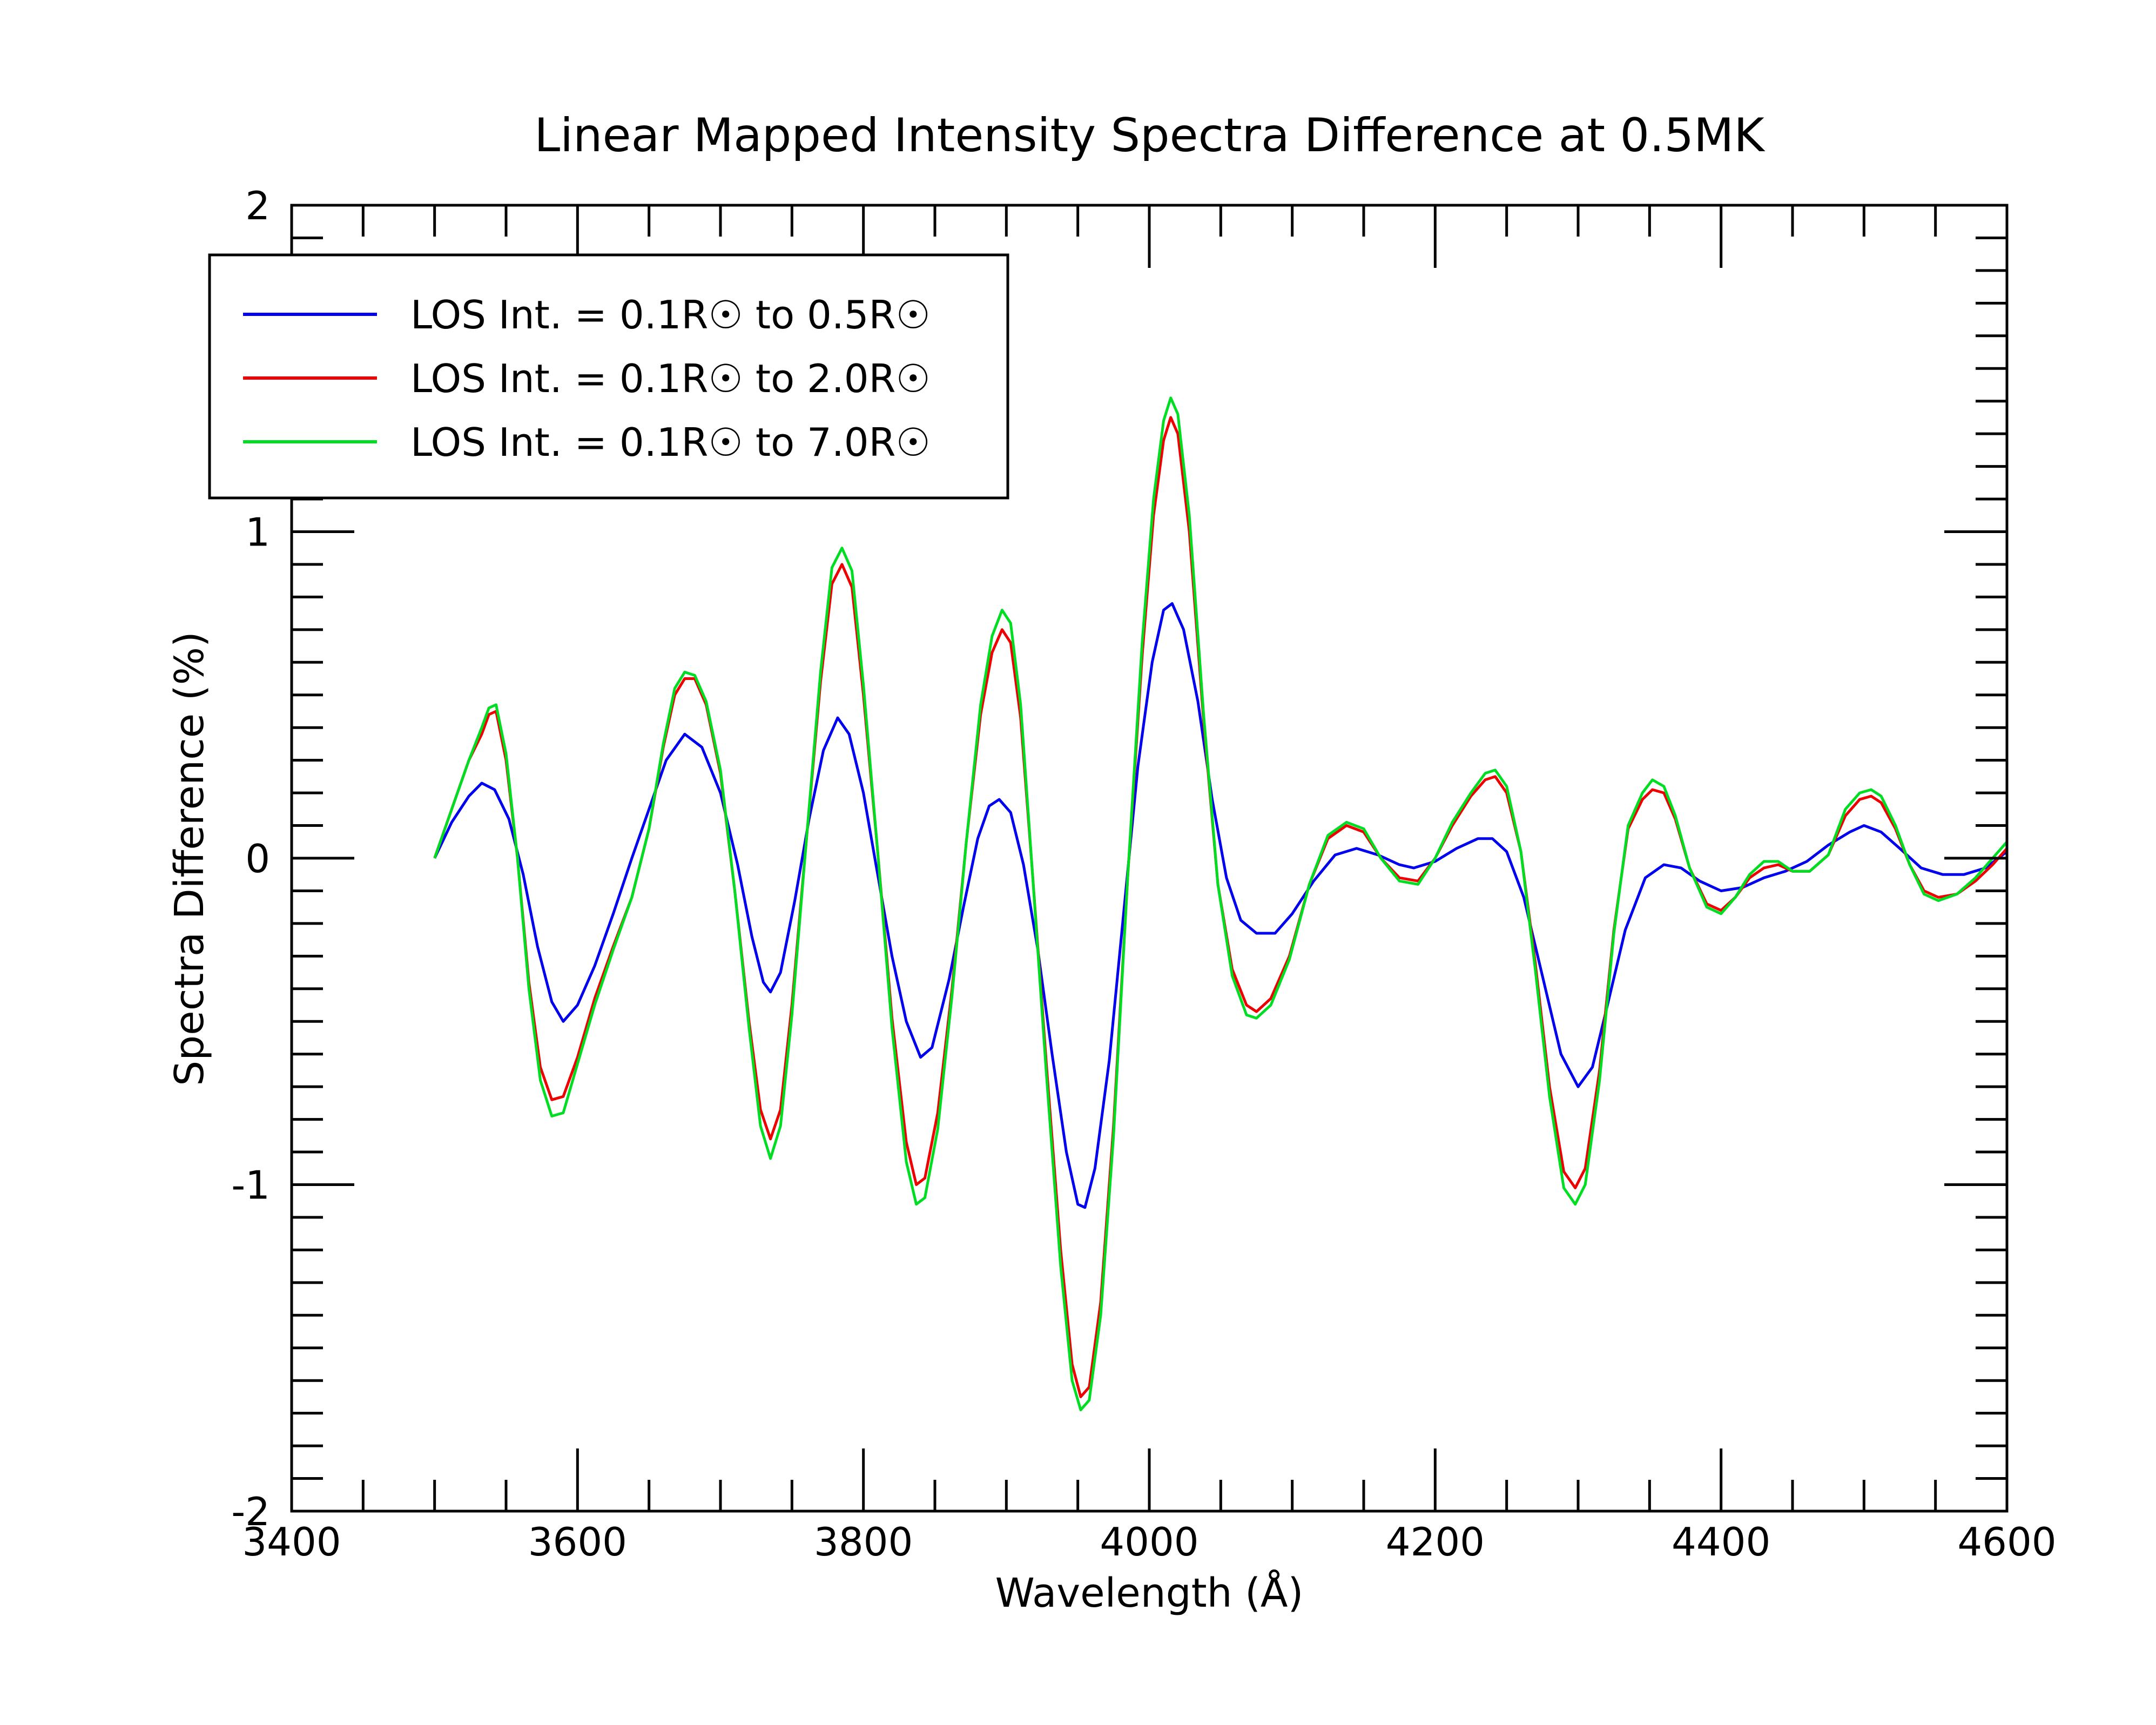 This screenshot has width=2156, height=1725. Describe the element at coordinates (577, 1542) in the screenshot. I see `x-tick-label: 3600` at that location.